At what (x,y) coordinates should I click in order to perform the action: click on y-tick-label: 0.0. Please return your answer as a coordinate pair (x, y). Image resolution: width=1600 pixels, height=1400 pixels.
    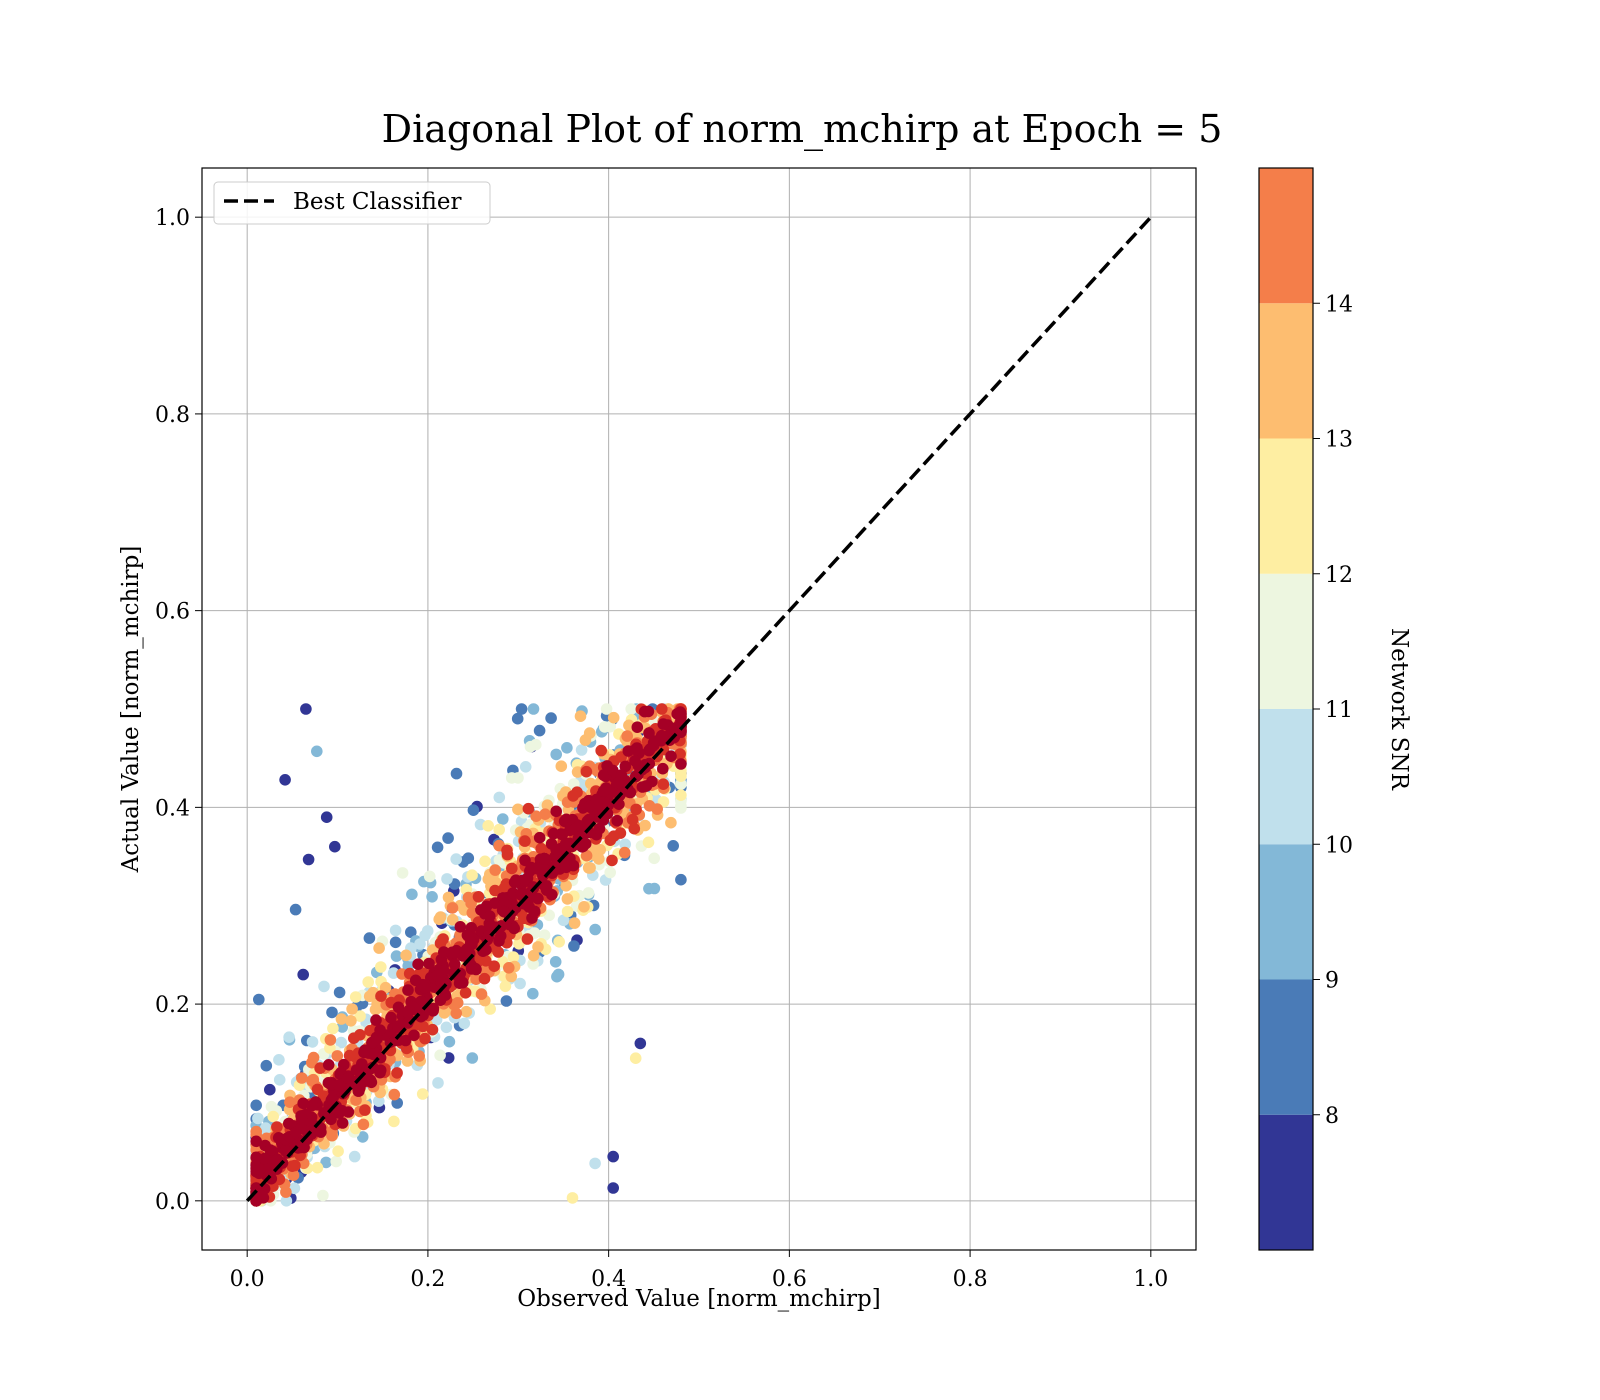
    Looking at the image, I should click on (172, 1202).